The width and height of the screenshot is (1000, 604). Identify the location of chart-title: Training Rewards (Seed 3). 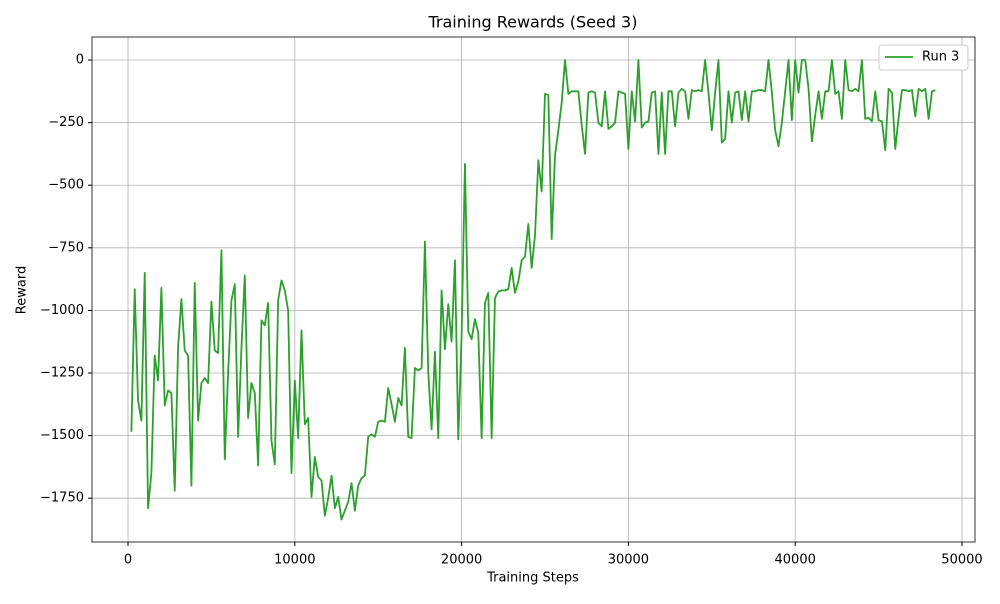
(533, 22).